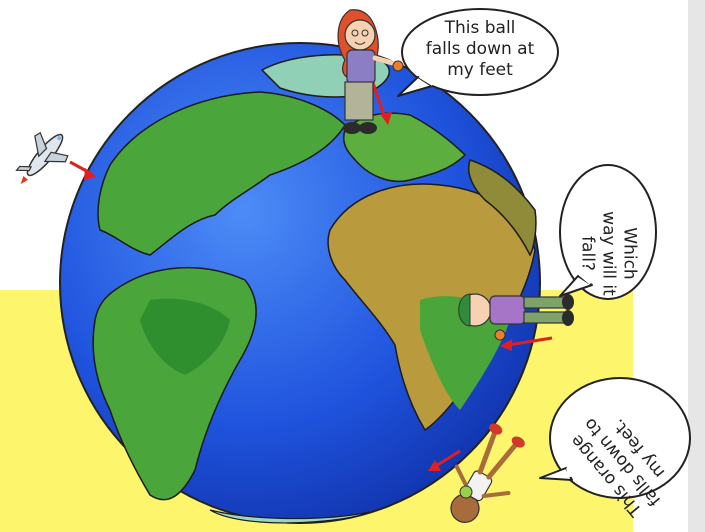 The image size is (705, 532). I want to click on player-arrow-head, so click(434, 465).